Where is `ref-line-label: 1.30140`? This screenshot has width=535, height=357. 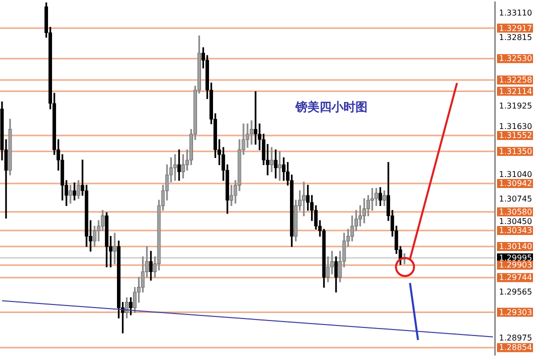 ref-line-label: 1.30140 is located at coordinates (515, 247).